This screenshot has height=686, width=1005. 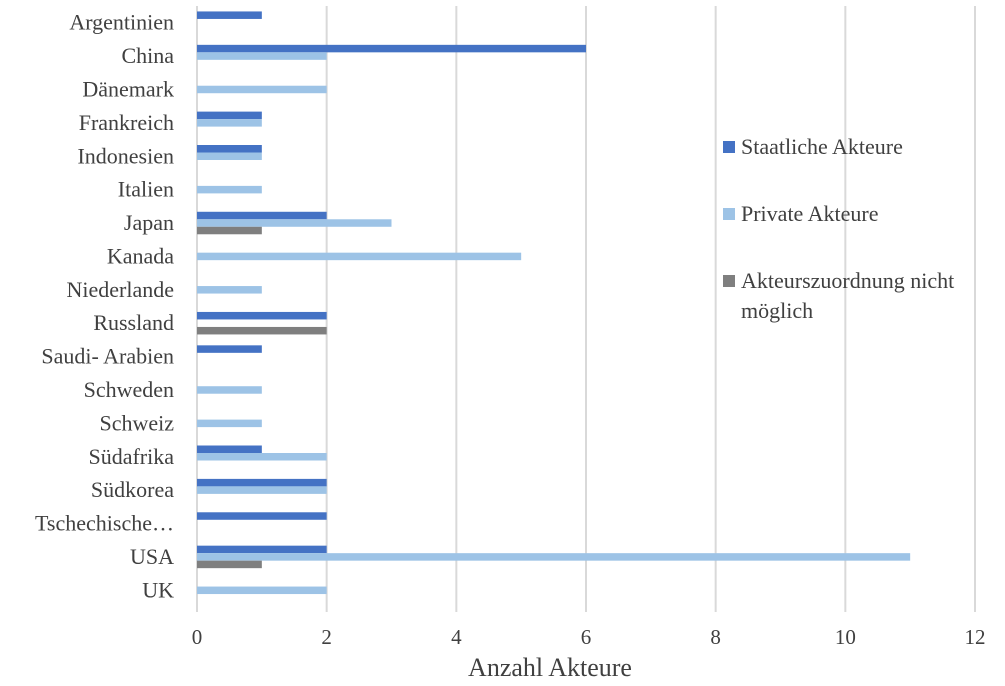 I want to click on legend-label: Akteurszuordnung nicht möglich, so click(x=847, y=295).